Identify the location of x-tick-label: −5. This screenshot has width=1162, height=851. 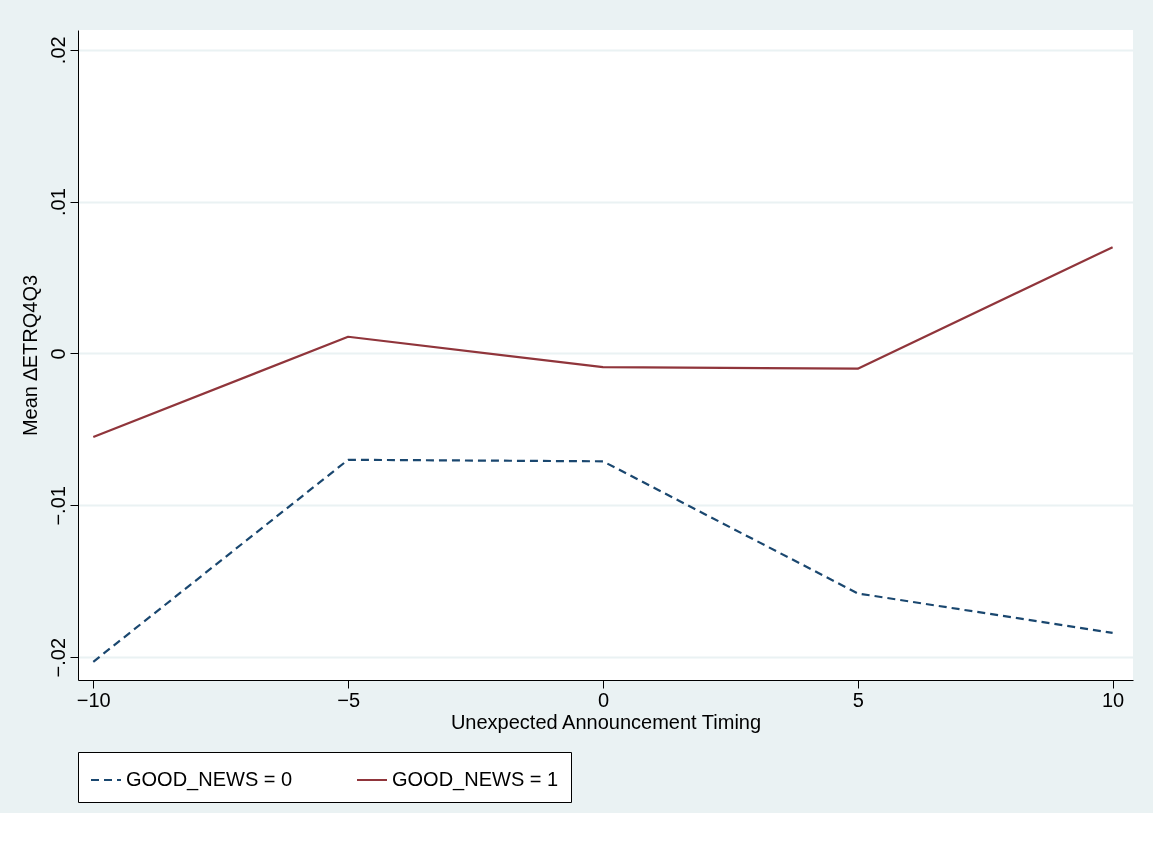
(349, 699).